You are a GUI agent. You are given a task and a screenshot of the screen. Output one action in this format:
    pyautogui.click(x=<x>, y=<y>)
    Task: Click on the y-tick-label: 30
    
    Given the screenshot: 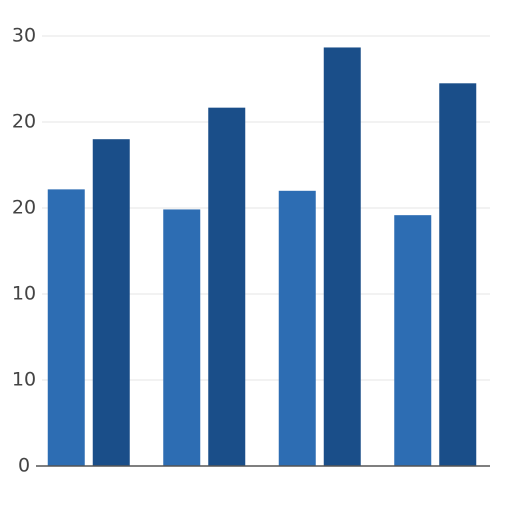 What is the action you would take?
    pyautogui.click(x=24, y=36)
    